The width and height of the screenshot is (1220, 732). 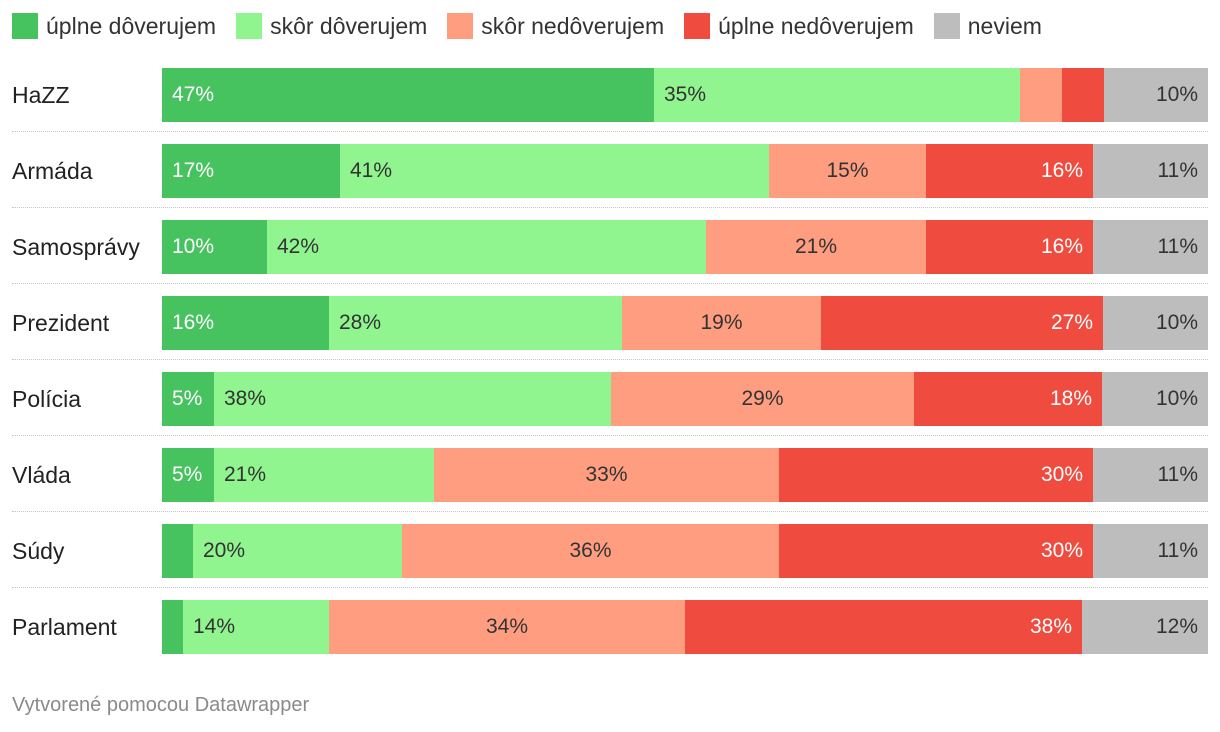 I want to click on data-label: 15%, so click(x=847, y=170).